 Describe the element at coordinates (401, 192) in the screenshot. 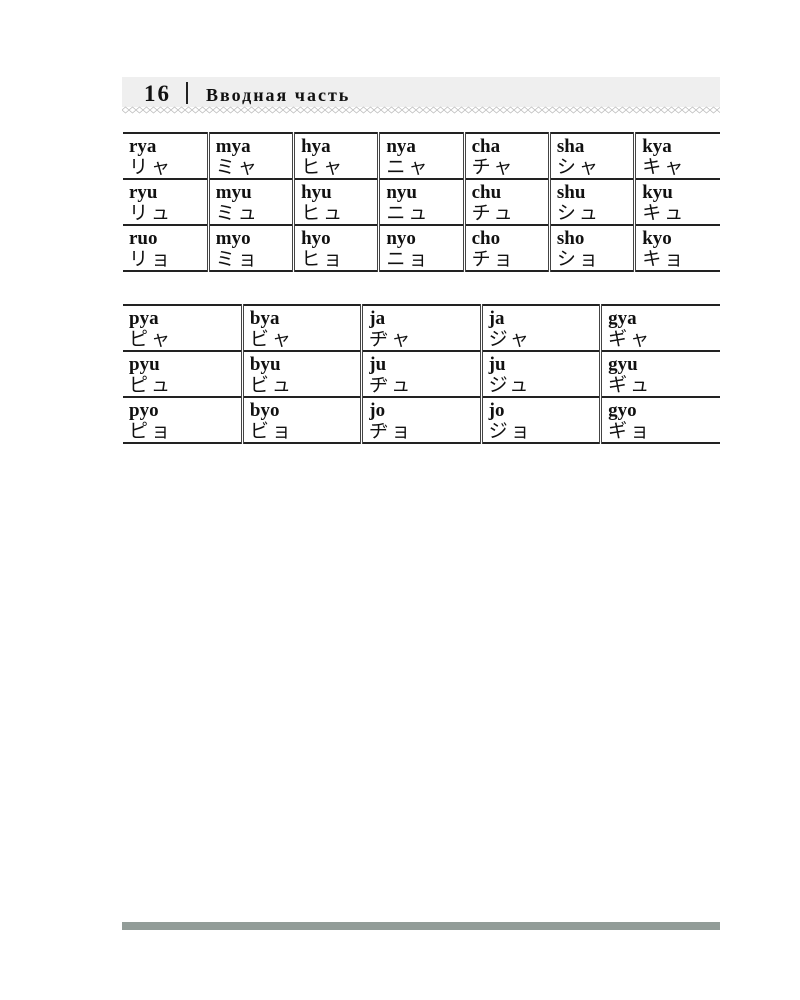

I see `romaji: nyu` at that location.